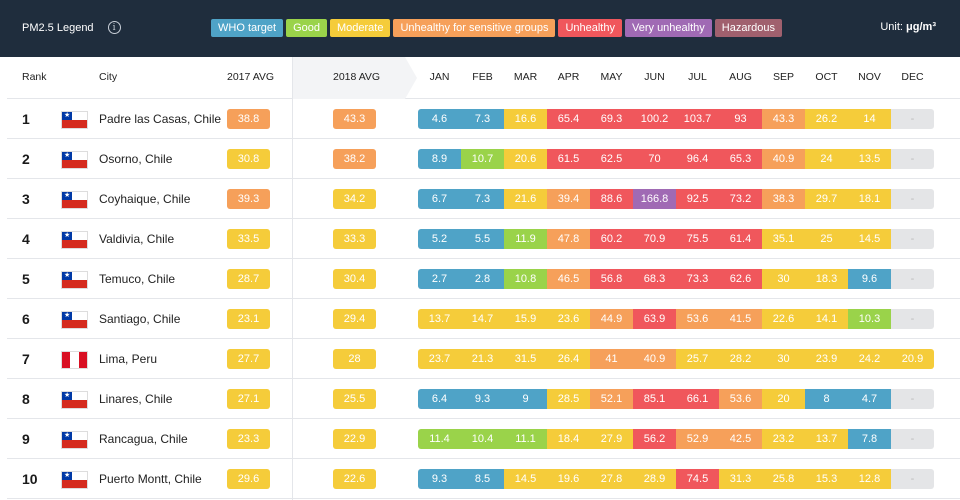  I want to click on month-cell-nov: 12.8, so click(869, 479).